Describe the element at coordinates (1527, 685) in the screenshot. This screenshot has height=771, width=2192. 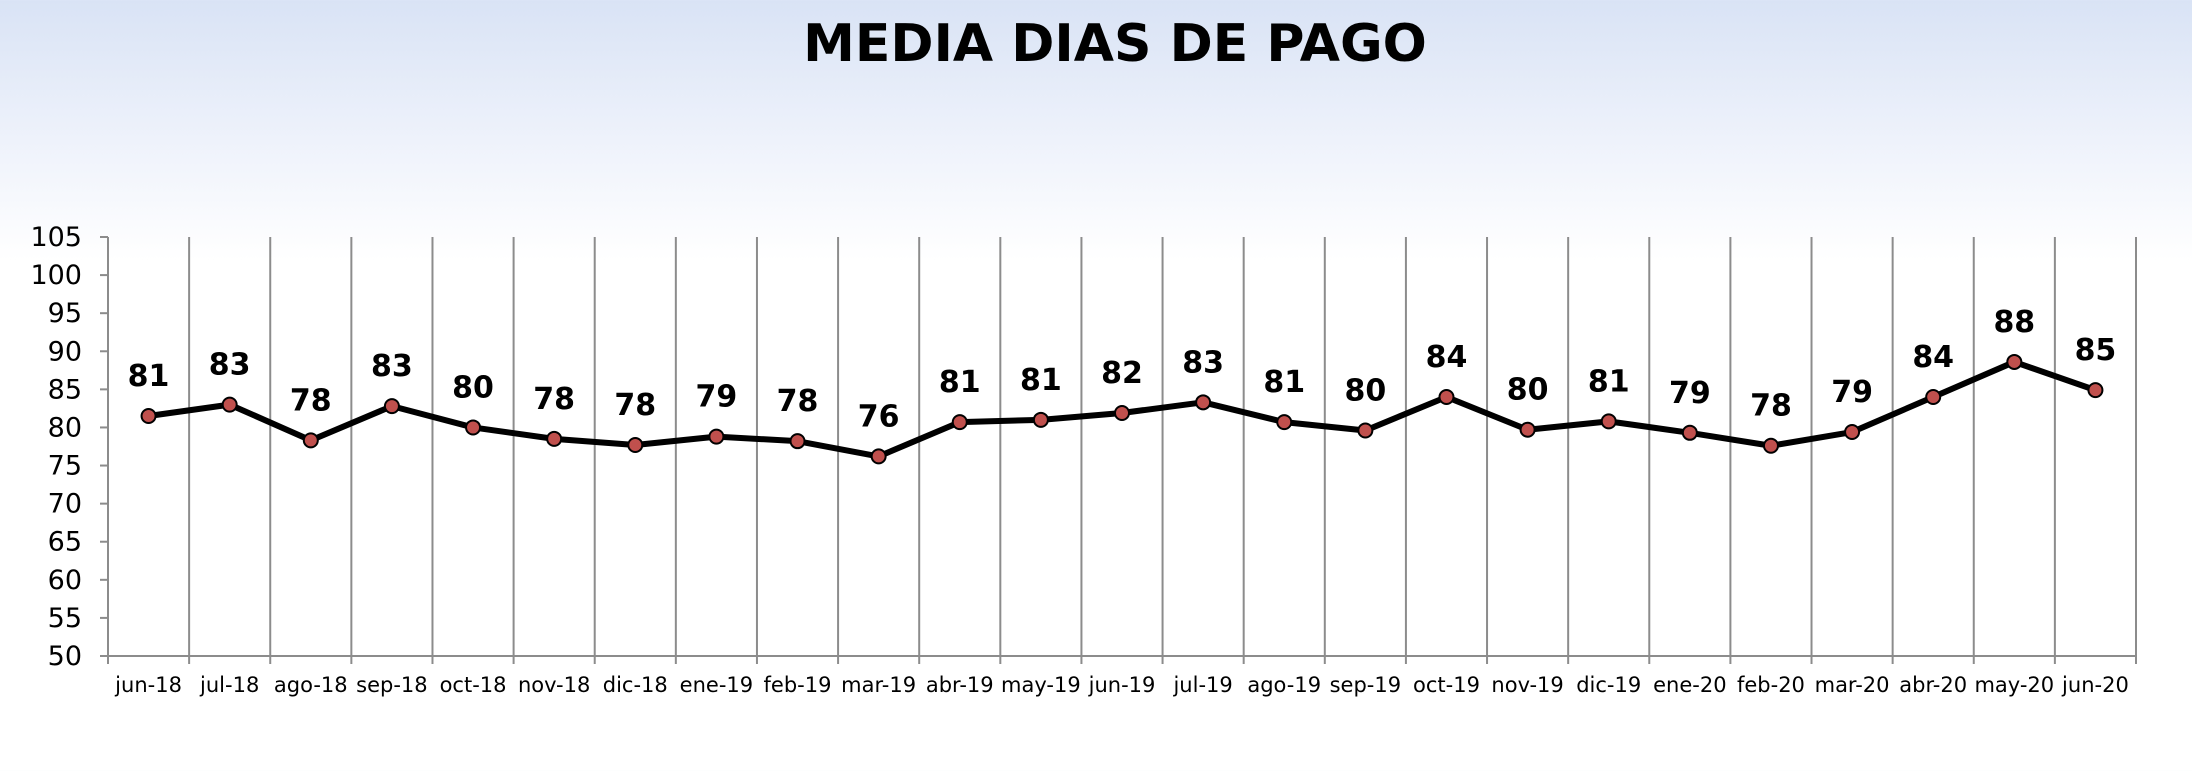
I see `x-tick-label: nov-19` at that location.